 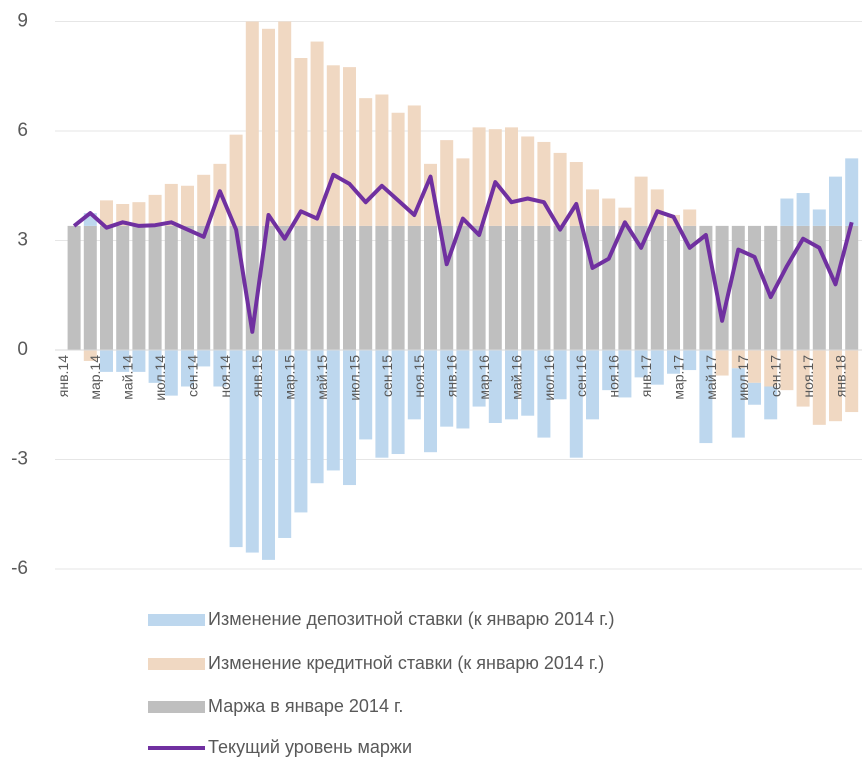 I want to click on x-tick-label: сен.15, so click(x=387, y=376).